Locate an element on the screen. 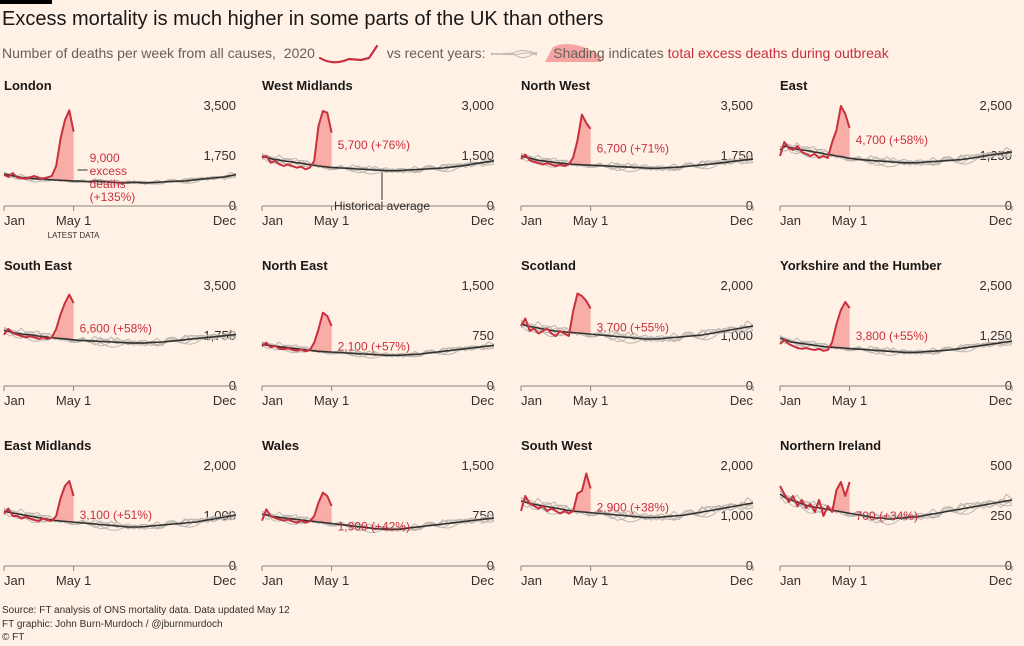 The width and height of the screenshot is (1024, 646). legend-shading-icon is located at coordinates (573, 53).